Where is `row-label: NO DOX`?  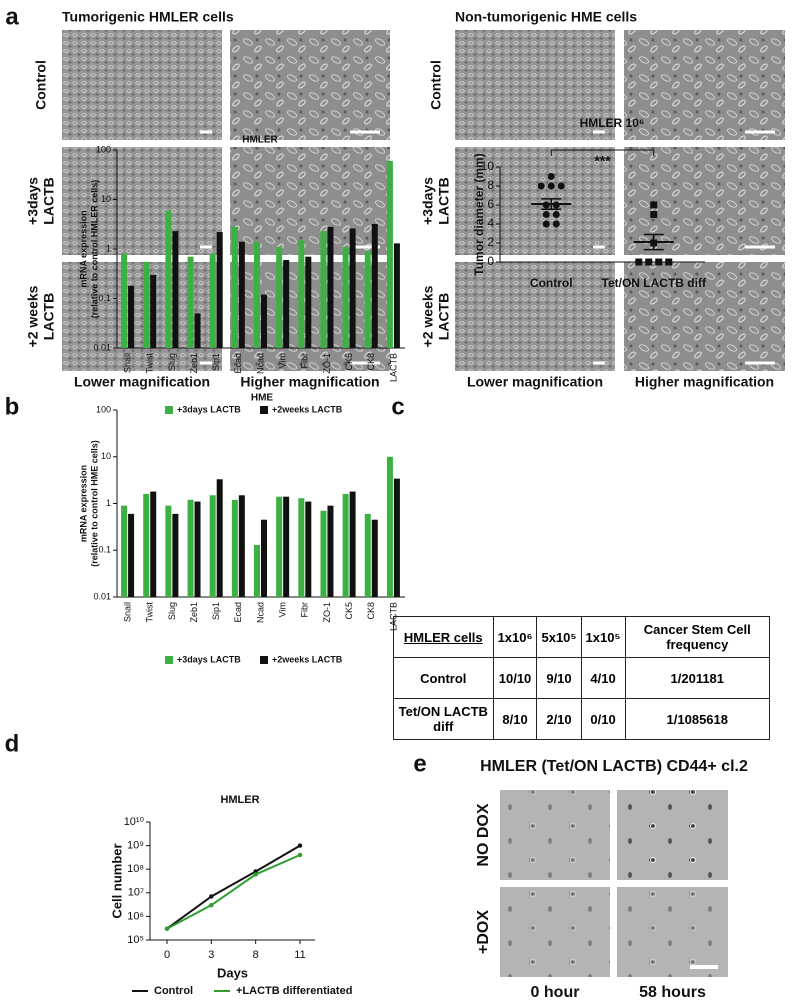
row-label: NO DOX is located at coordinates (483, 834).